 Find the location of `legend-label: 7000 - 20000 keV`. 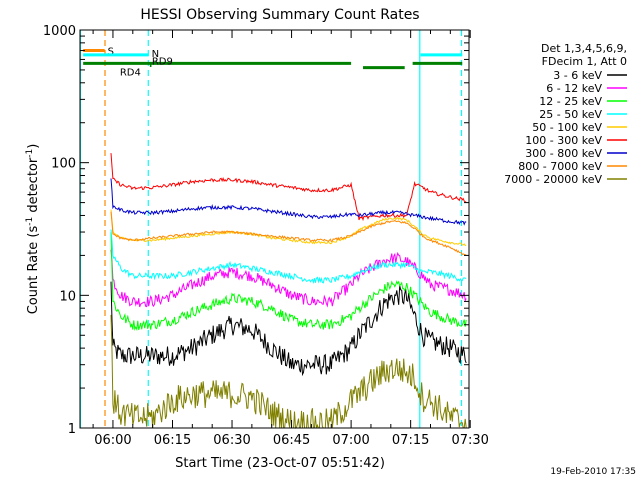

legend-label: 7000 - 20000 keV is located at coordinates (553, 179).